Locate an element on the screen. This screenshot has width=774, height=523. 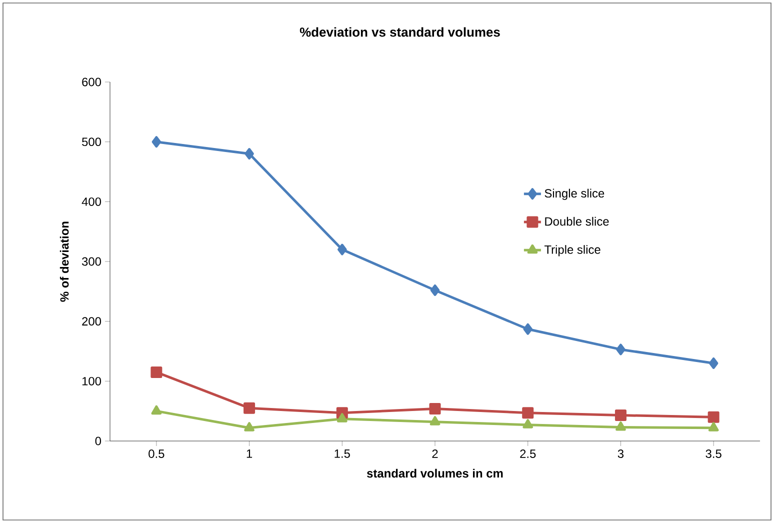
y-tick-label: 200 is located at coordinates (92, 321).